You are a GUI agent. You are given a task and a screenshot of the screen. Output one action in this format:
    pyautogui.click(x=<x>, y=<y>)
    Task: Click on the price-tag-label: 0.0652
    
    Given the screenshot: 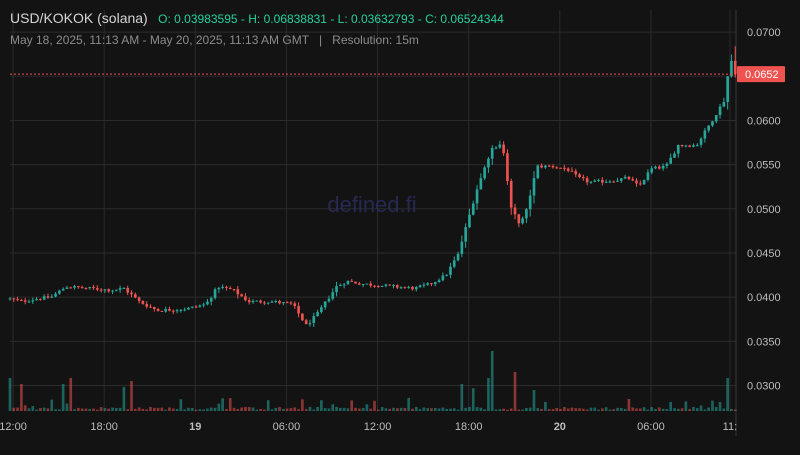 What is the action you would take?
    pyautogui.click(x=762, y=75)
    